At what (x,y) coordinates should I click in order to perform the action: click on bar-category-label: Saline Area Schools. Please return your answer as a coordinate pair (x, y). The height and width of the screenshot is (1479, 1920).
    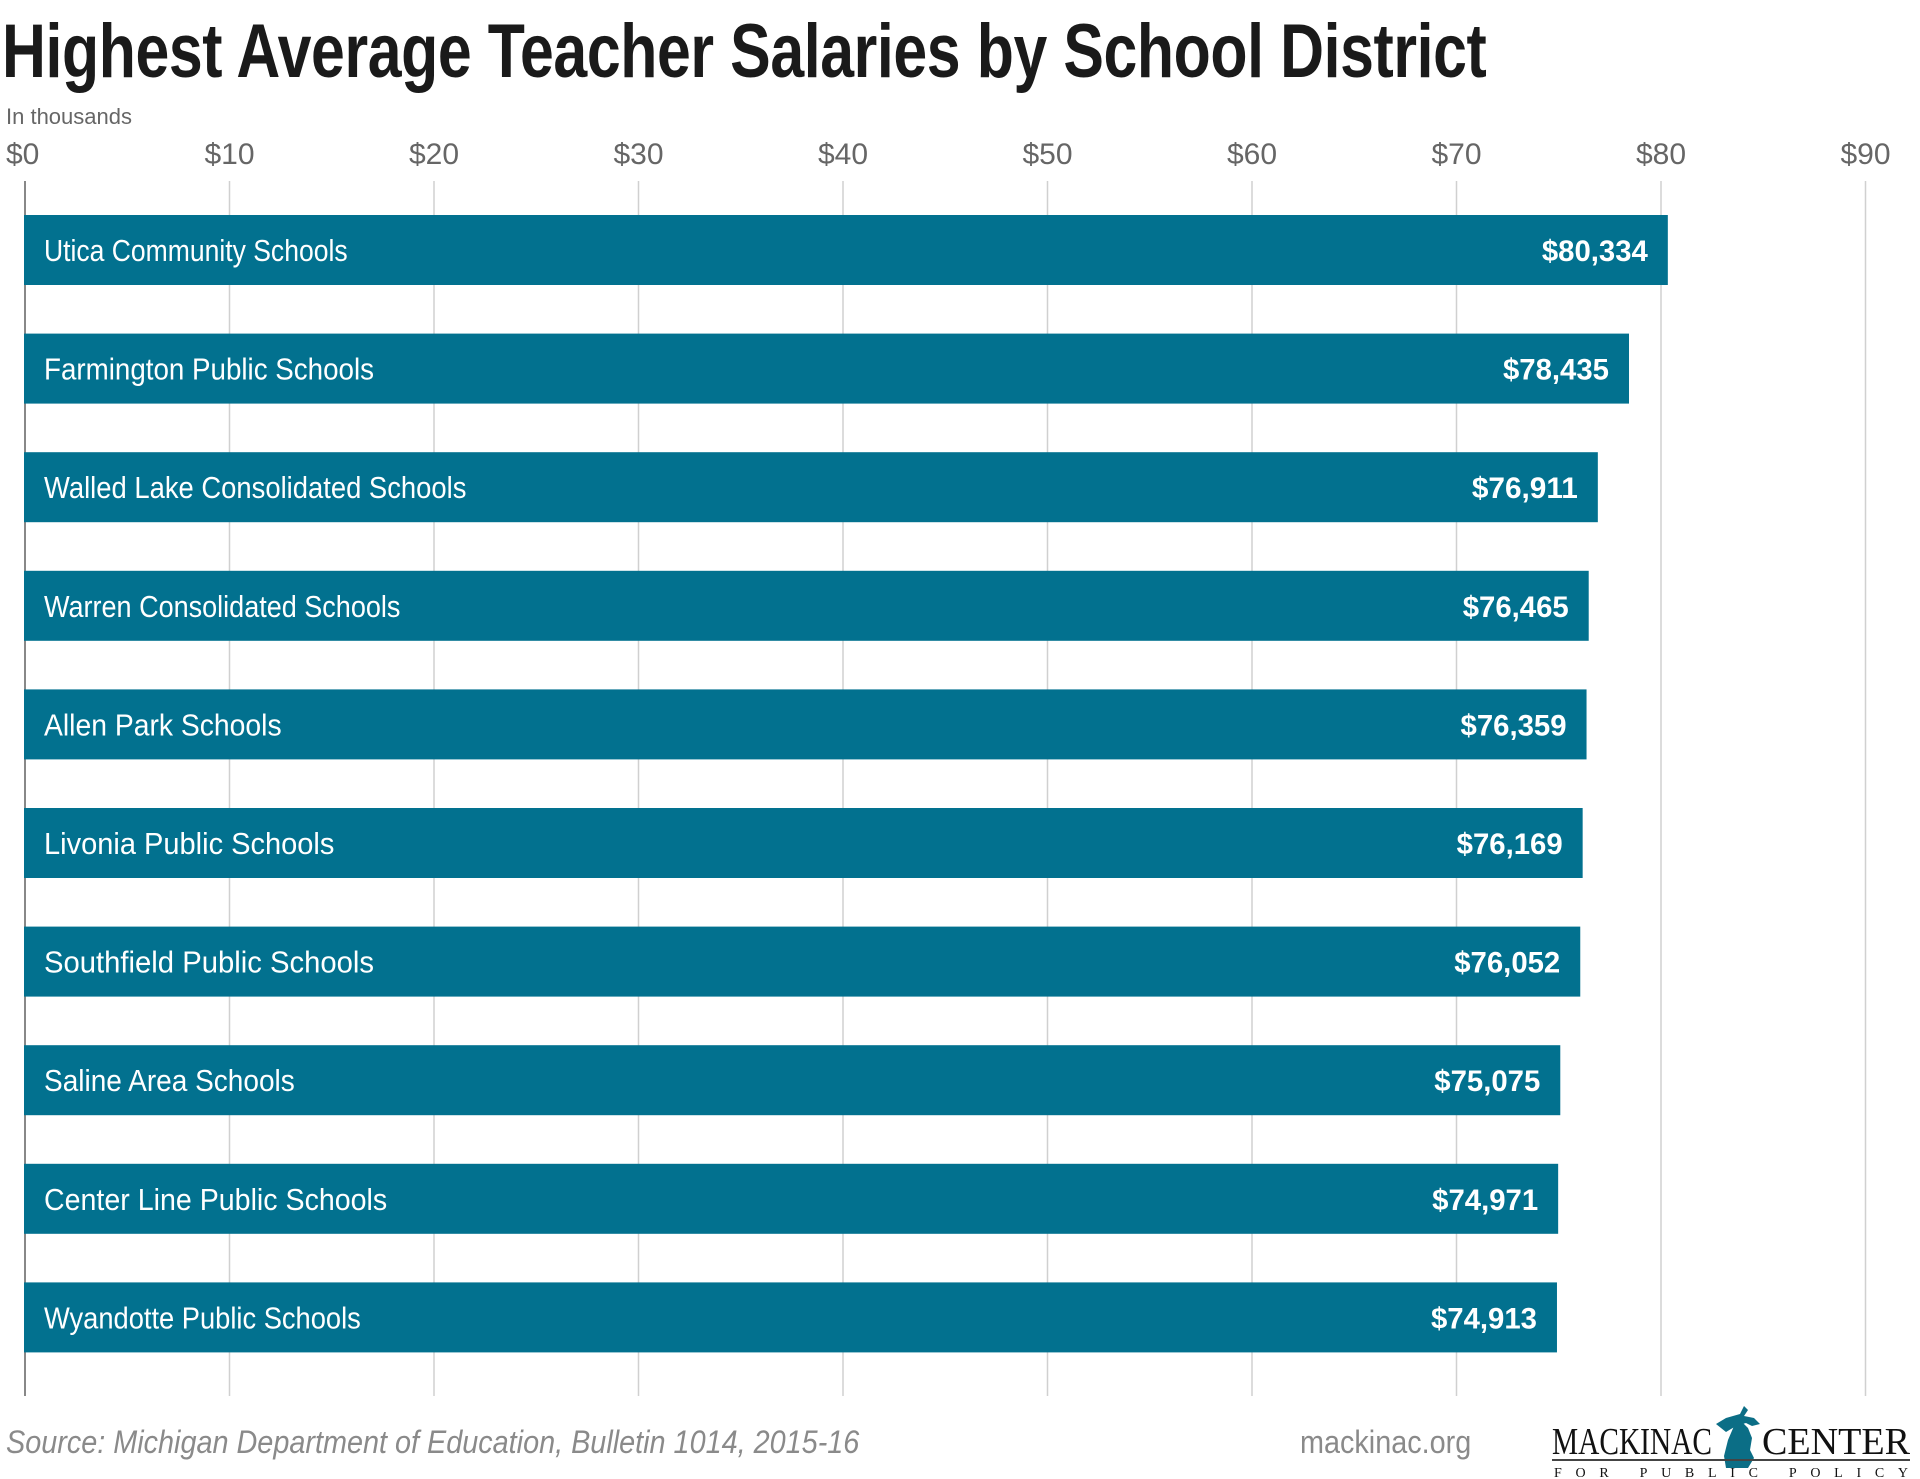
    Looking at the image, I should click on (169, 1080).